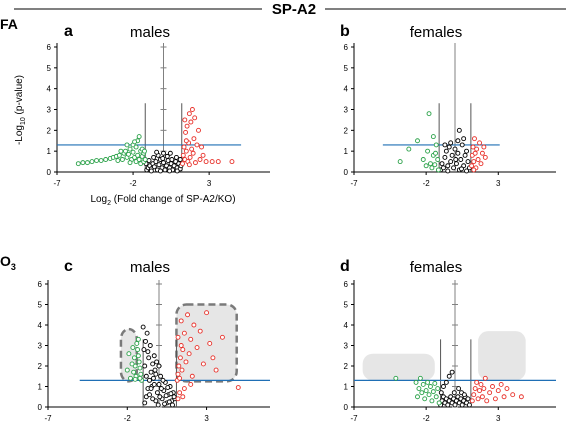  Describe the element at coordinates (206, 417) in the screenshot. I see `x-tick-label-c-2: 3` at that location.